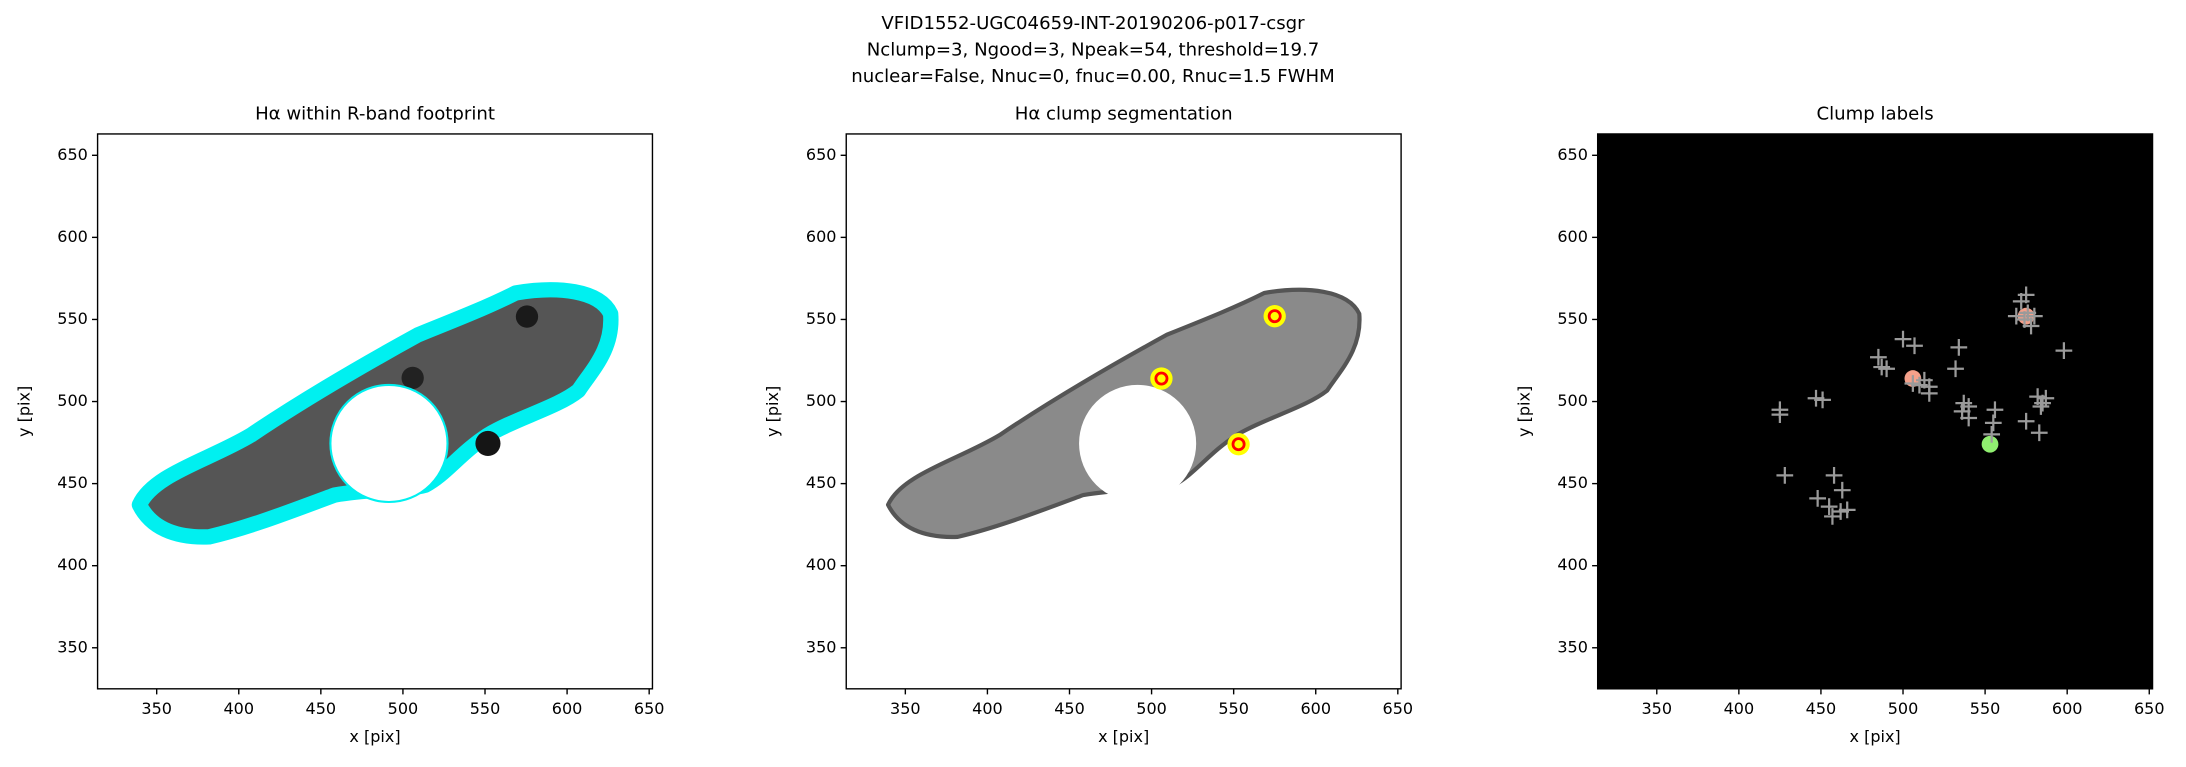  What do you see at coordinates (1990, 444) in the screenshot?
I see `clump-blob` at bounding box center [1990, 444].